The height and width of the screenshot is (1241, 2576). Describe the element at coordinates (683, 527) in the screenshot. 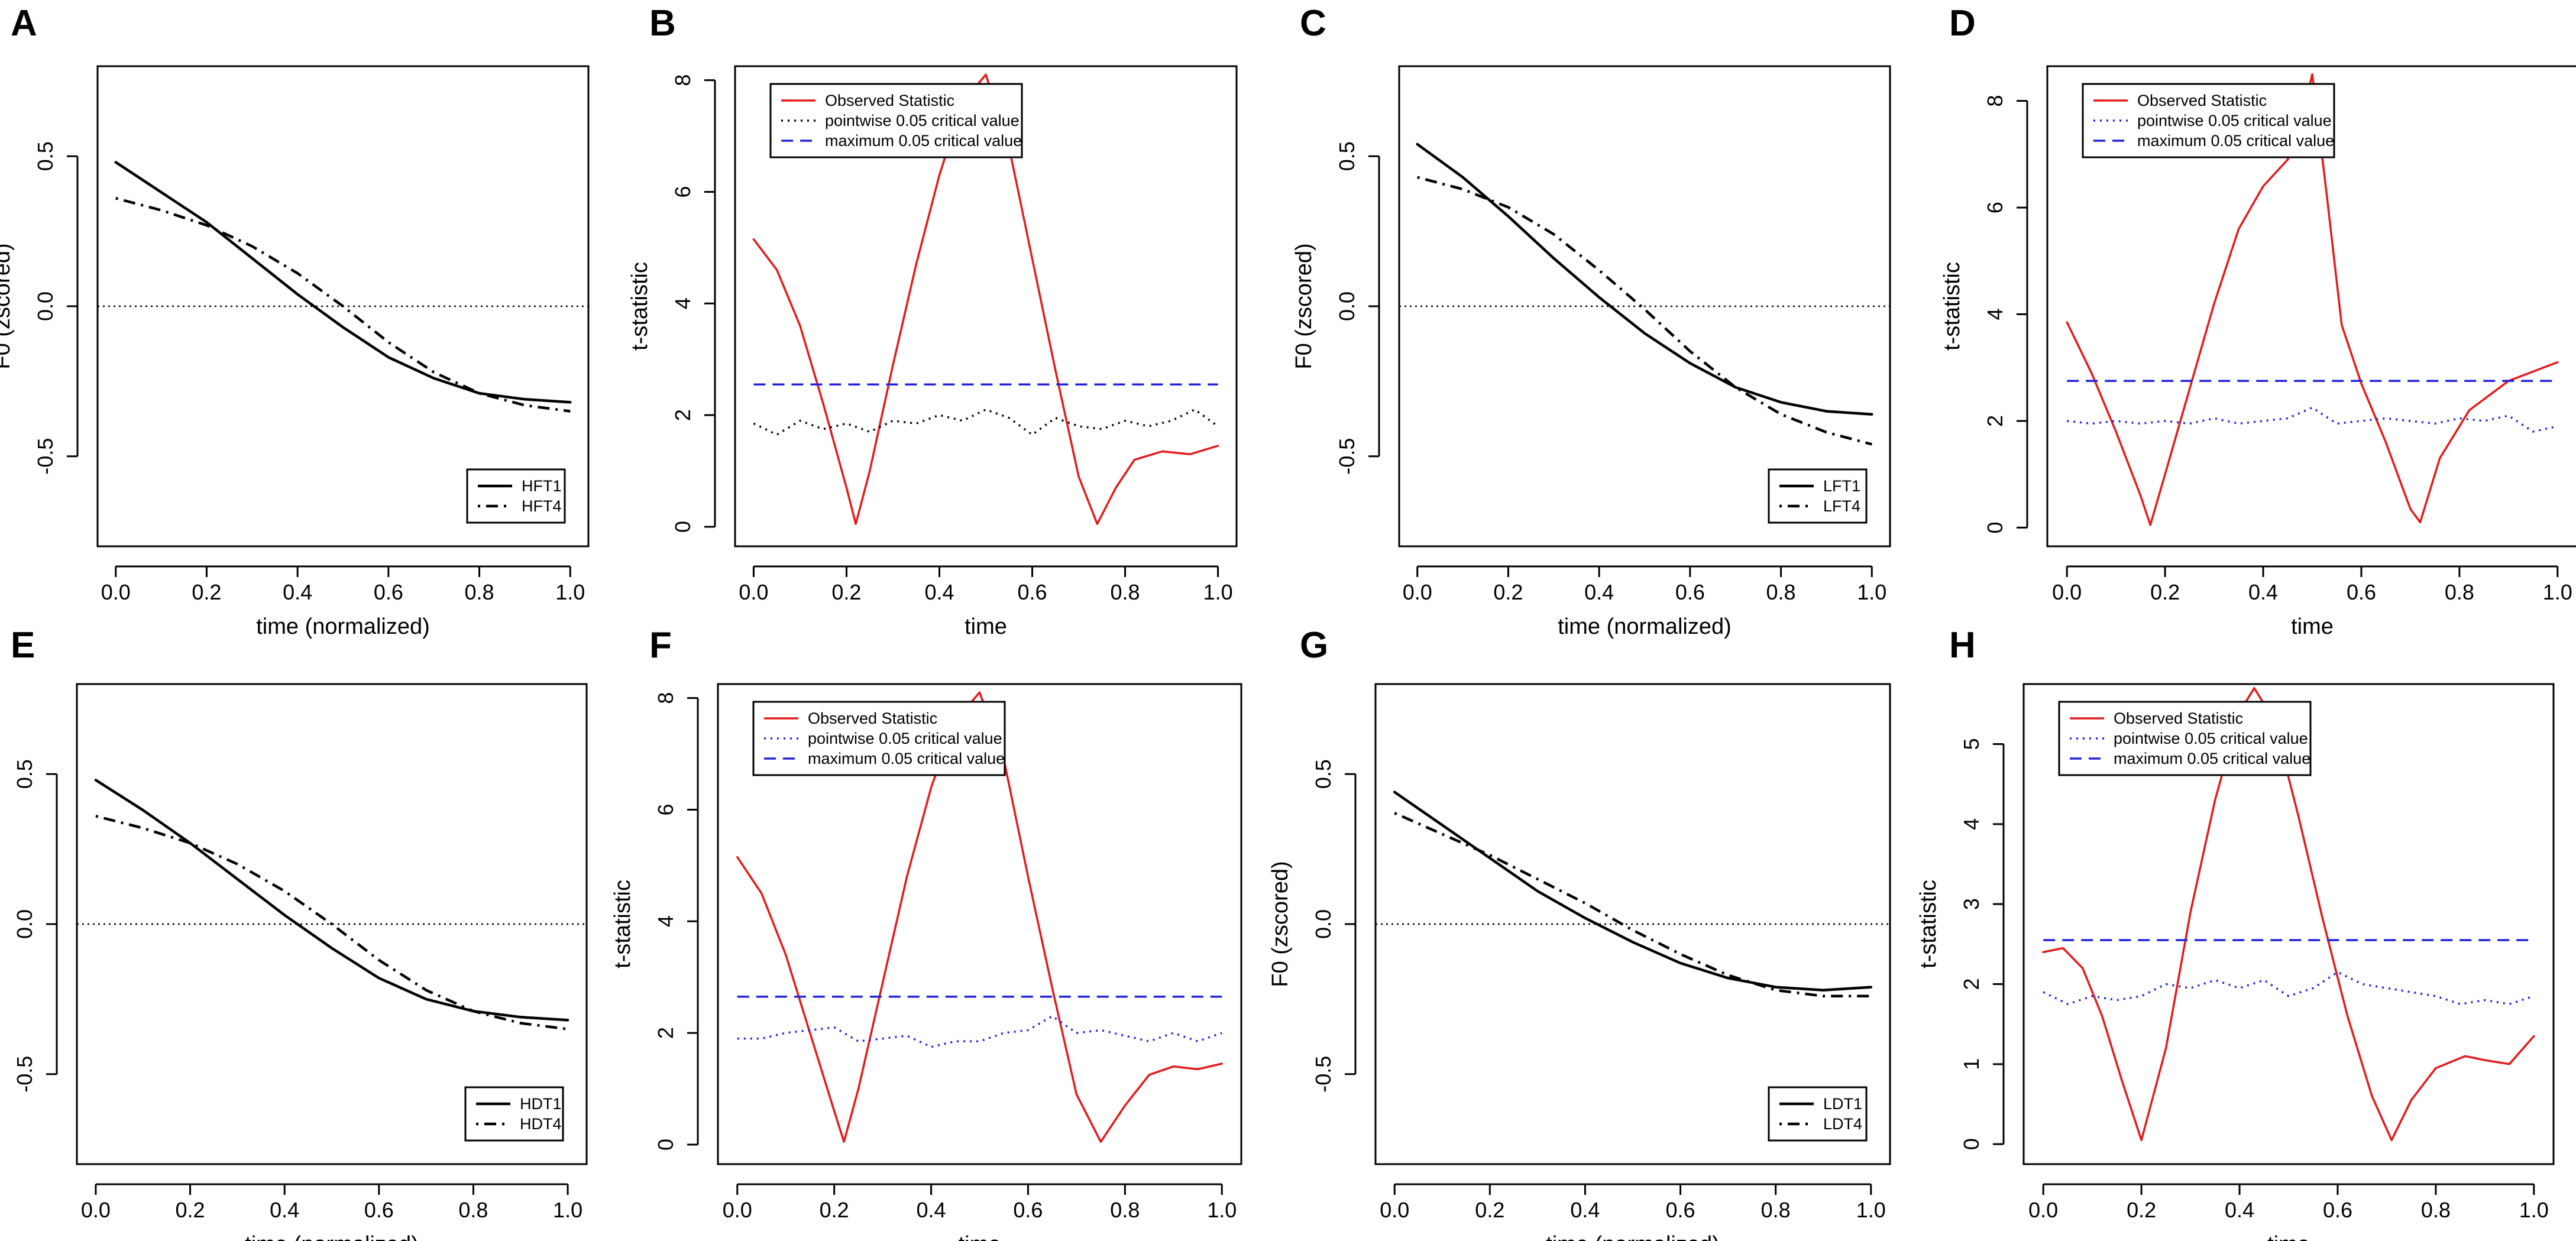

I see `y-tick-label: 0` at that location.